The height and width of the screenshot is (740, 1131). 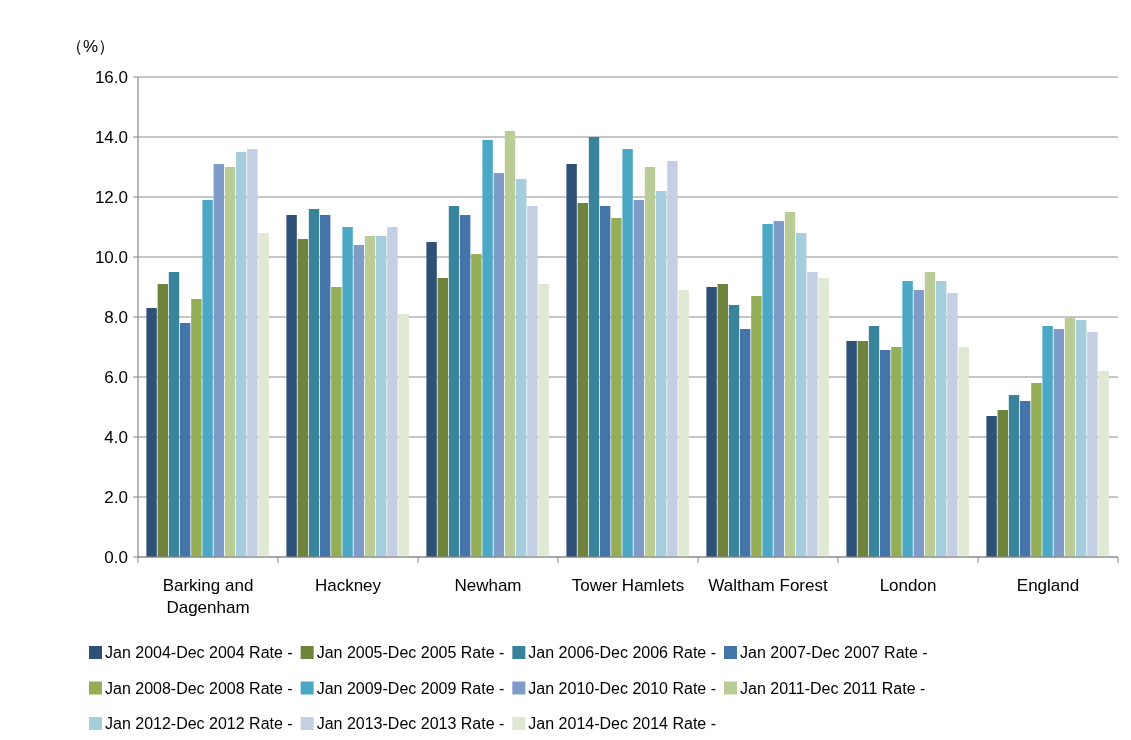 I want to click on legend-label: Jan 2013-Dec 2013 Rate -, so click(x=410, y=723).